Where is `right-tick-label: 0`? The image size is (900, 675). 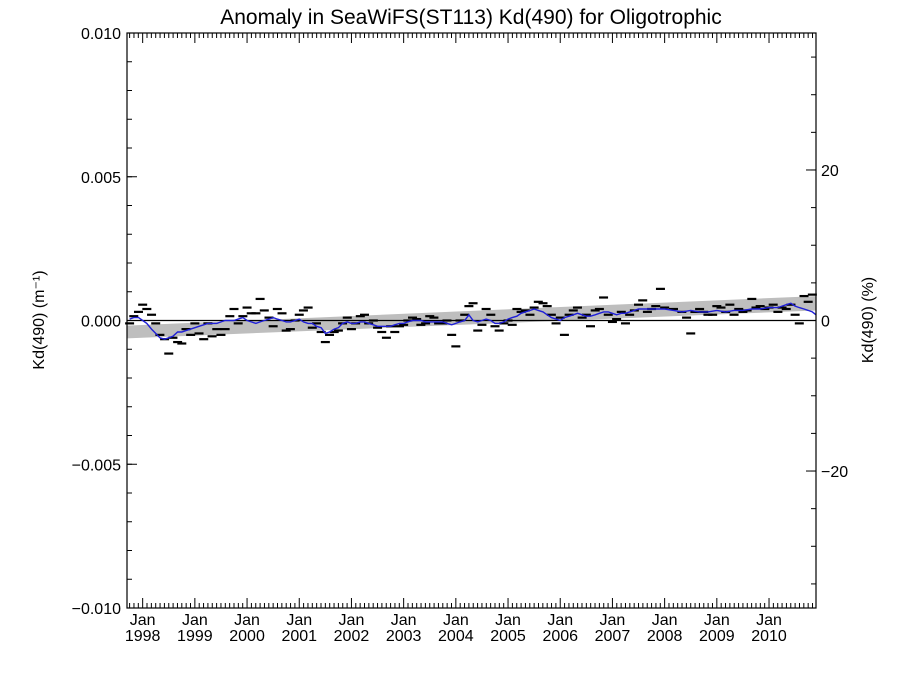
right-tick-label: 0 is located at coordinates (825, 322).